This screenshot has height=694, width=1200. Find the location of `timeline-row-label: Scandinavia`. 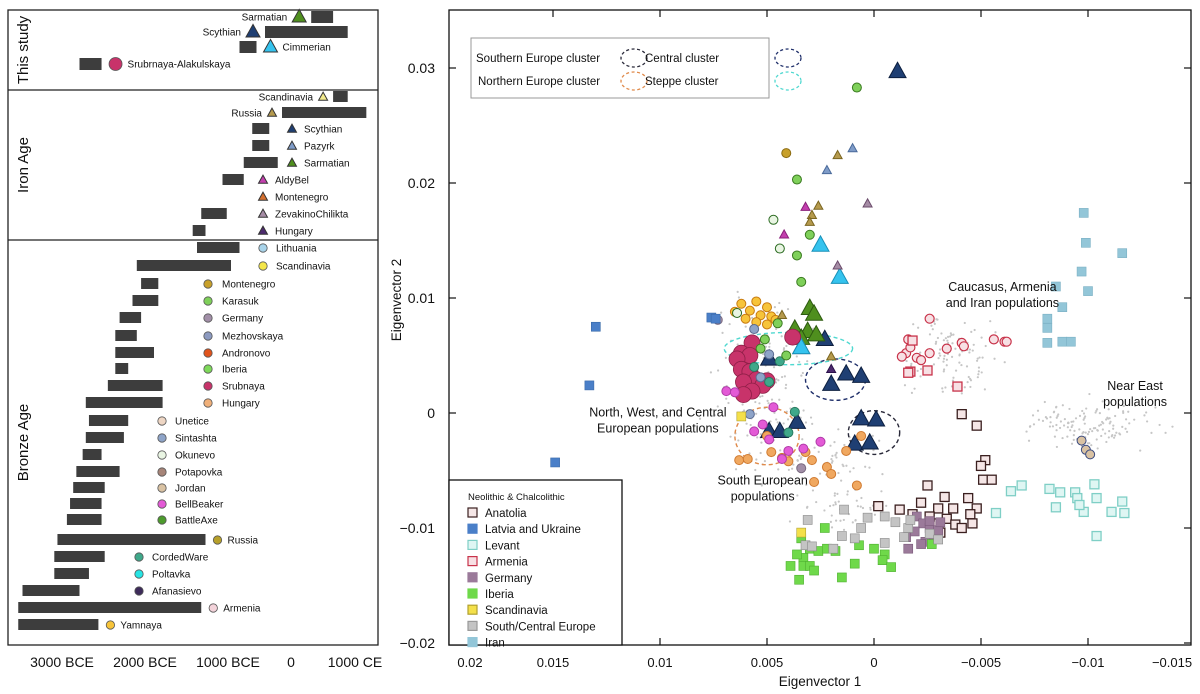

timeline-row-label: Scandinavia is located at coordinates (286, 98).